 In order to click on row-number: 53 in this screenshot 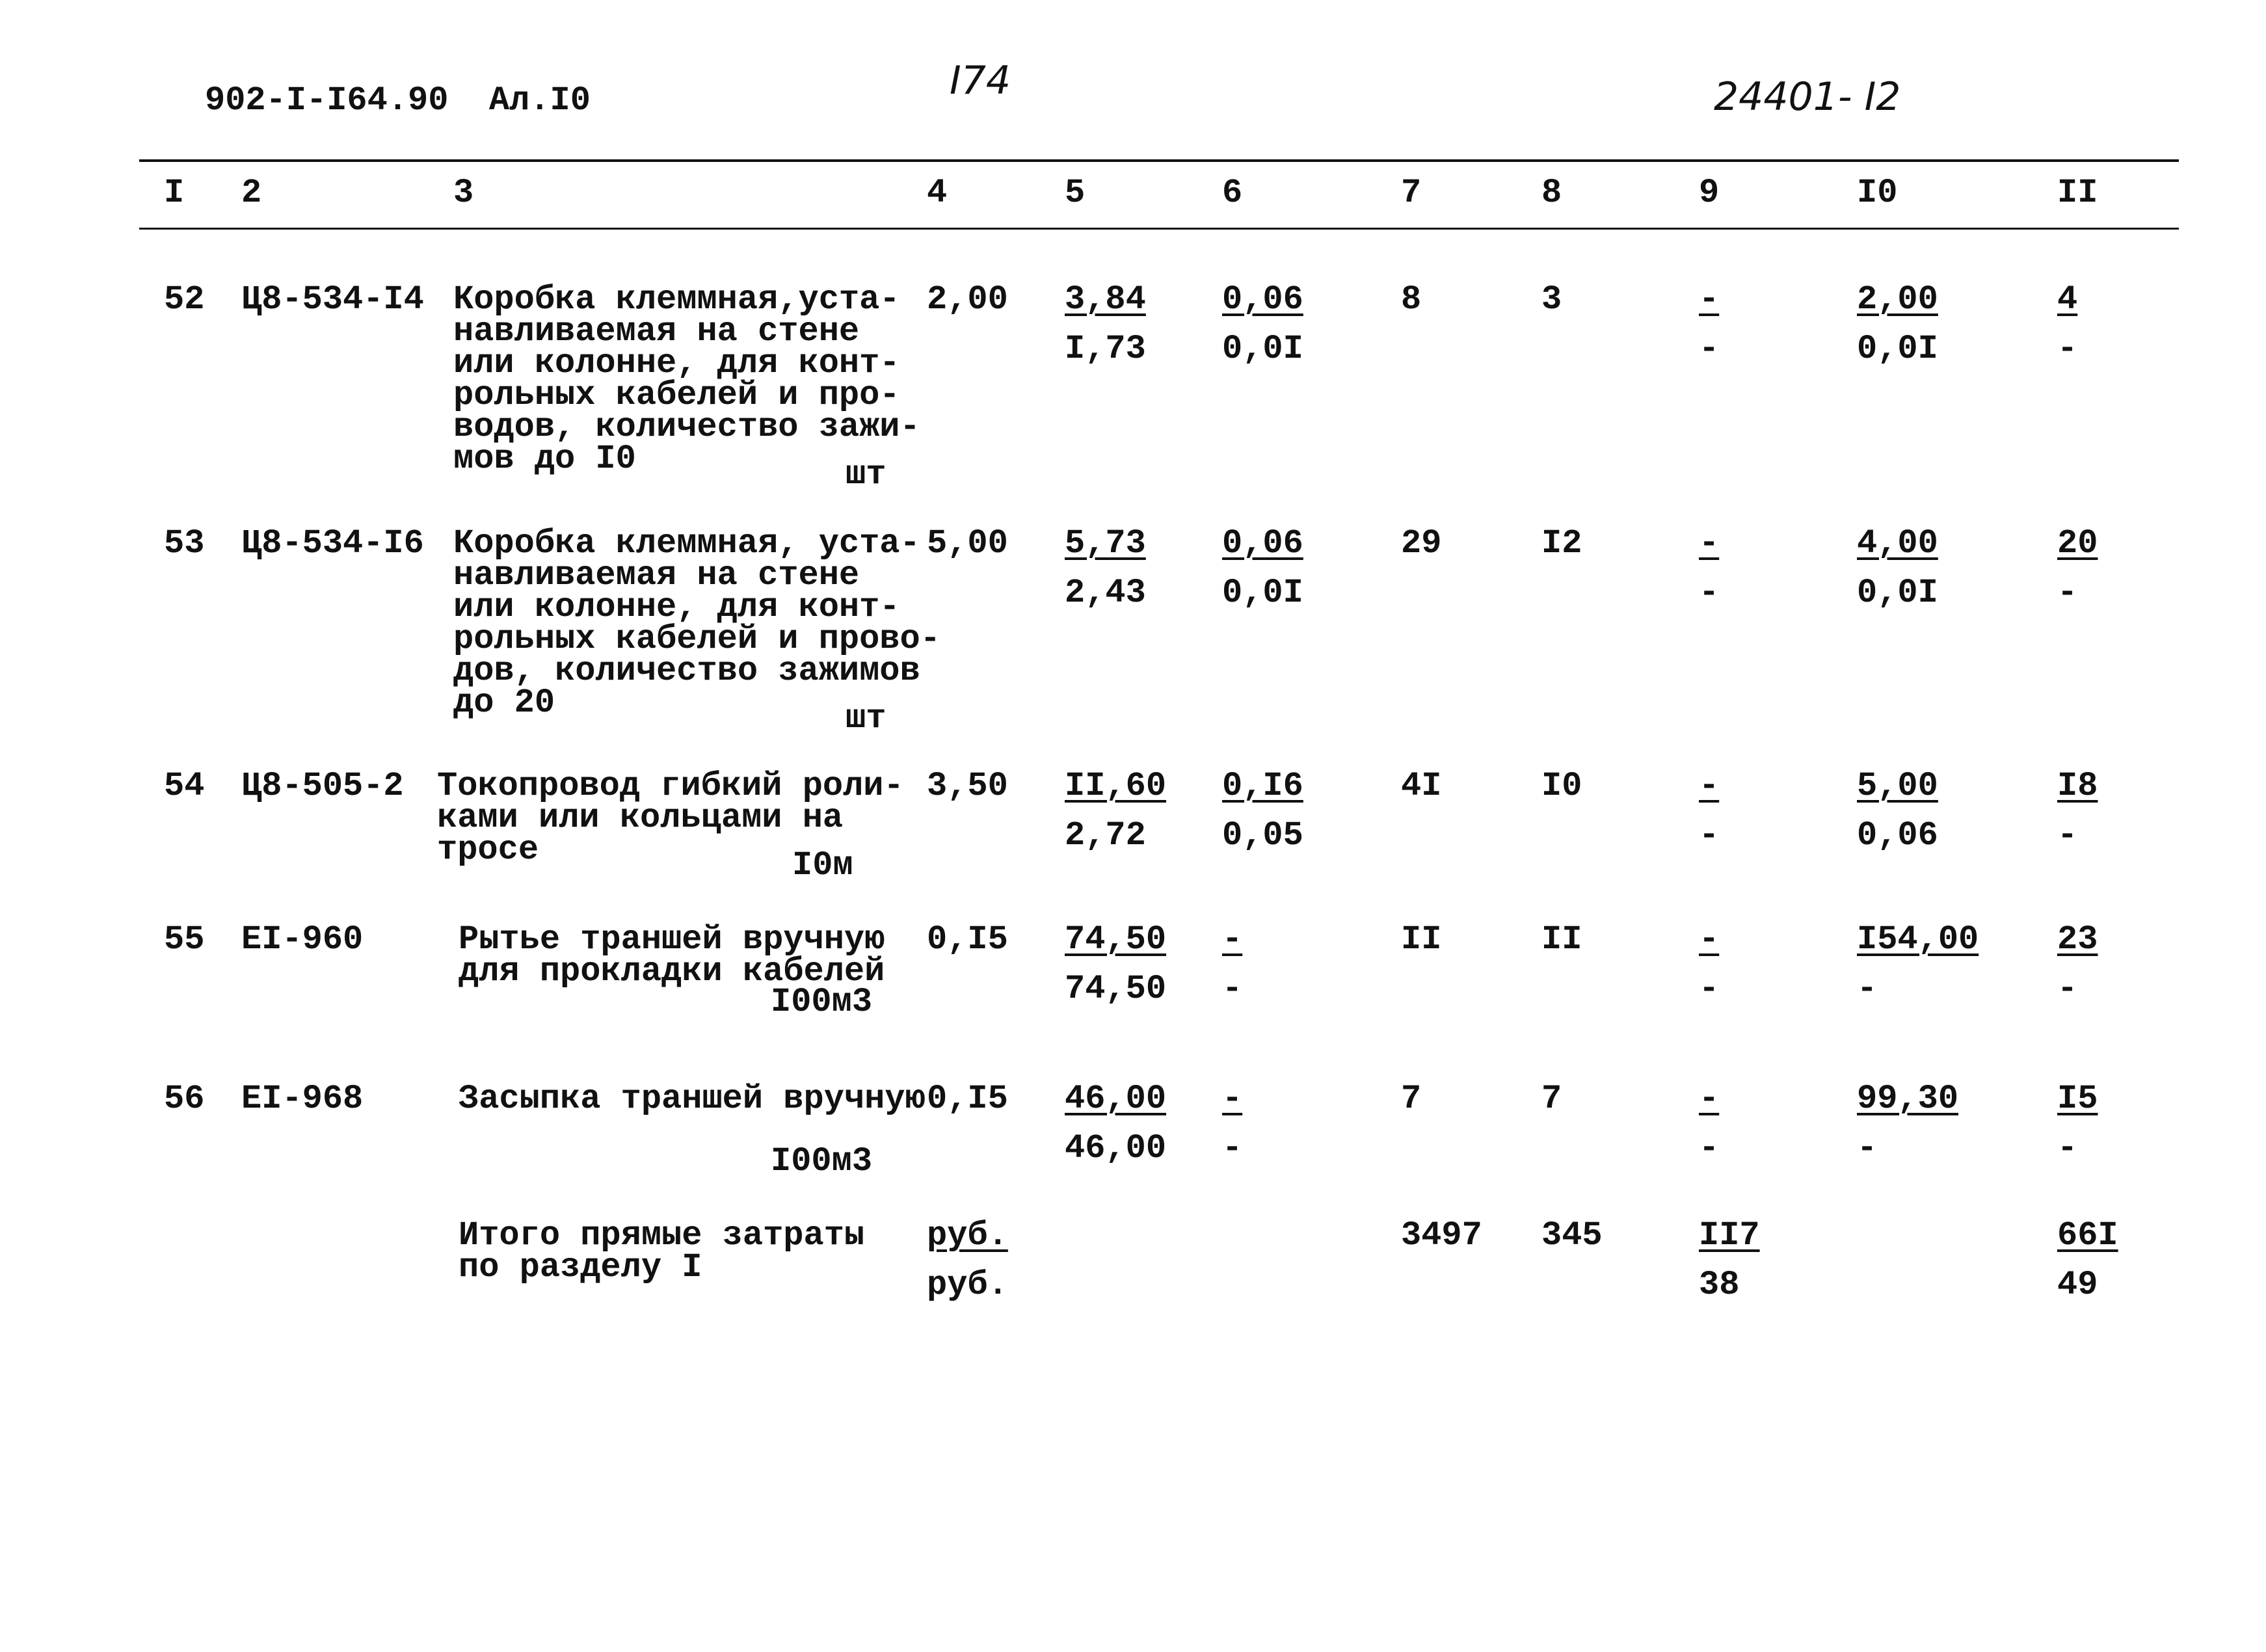, I will do `click(184, 543)`.